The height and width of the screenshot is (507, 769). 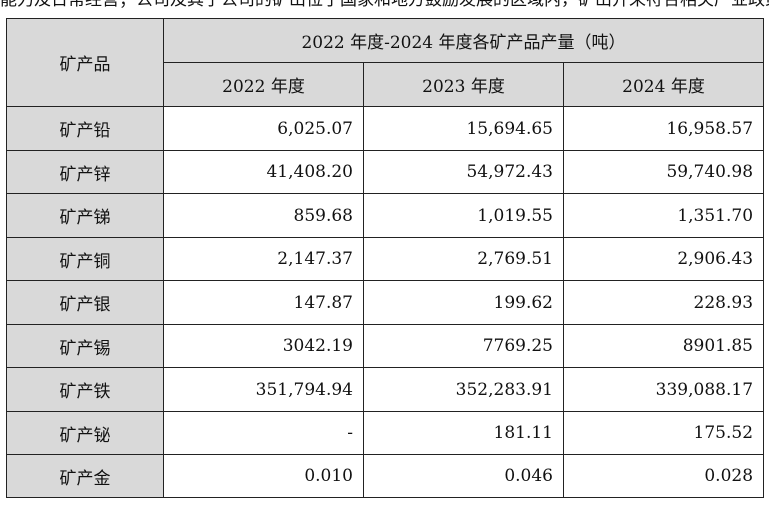 I want to click on mineral-name: 矿产铋, so click(x=85, y=433).